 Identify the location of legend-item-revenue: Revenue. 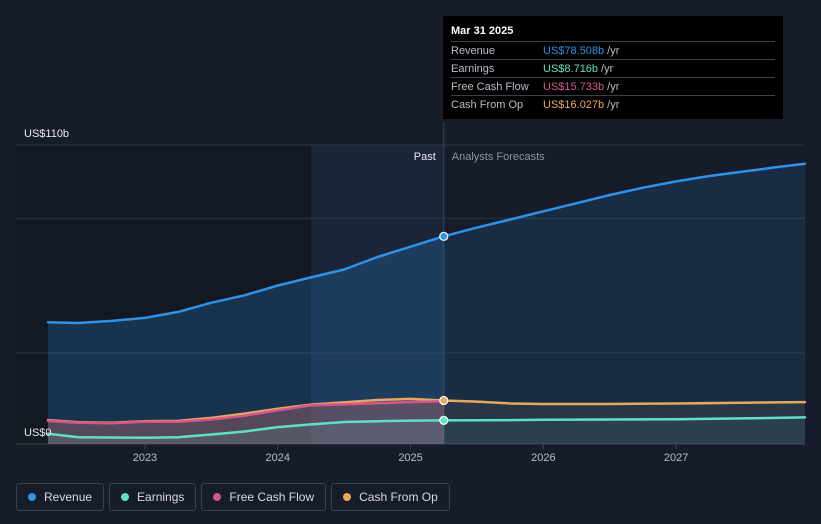
(60, 497).